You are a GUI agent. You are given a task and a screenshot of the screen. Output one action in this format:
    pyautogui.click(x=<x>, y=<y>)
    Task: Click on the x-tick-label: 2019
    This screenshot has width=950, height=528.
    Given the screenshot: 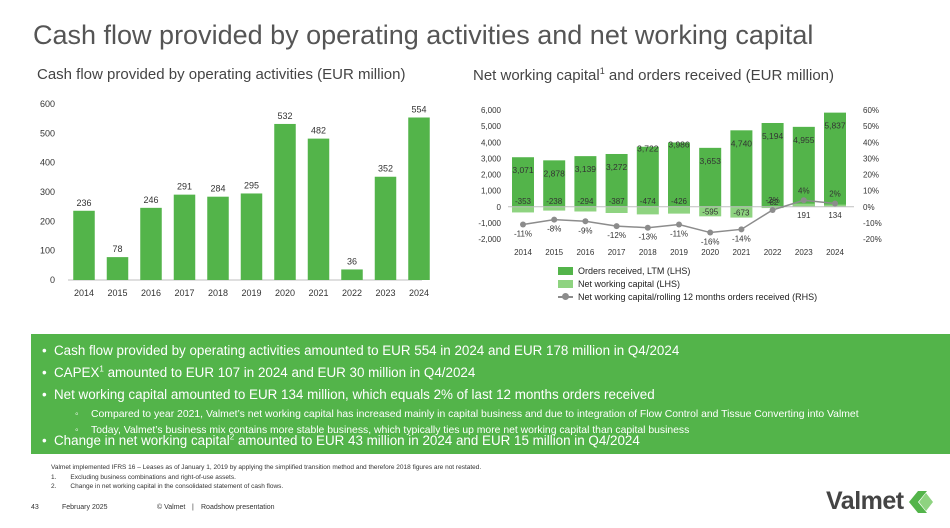 What is the action you would take?
    pyautogui.click(x=679, y=252)
    